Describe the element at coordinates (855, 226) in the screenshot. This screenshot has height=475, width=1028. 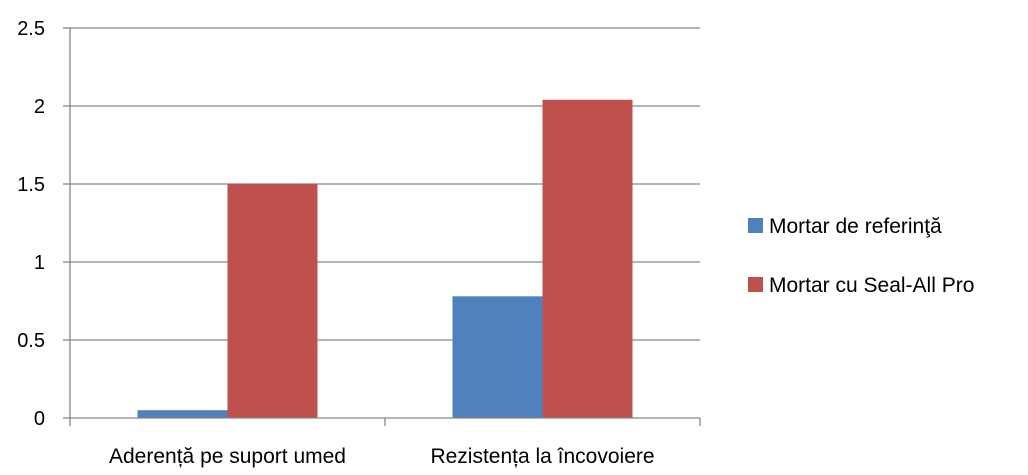
I see `legend-label: Mortar de referinţă` at that location.